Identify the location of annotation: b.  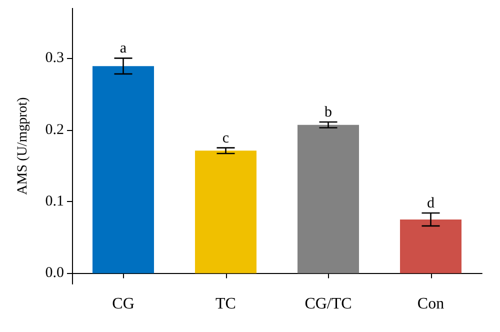
(328, 112).